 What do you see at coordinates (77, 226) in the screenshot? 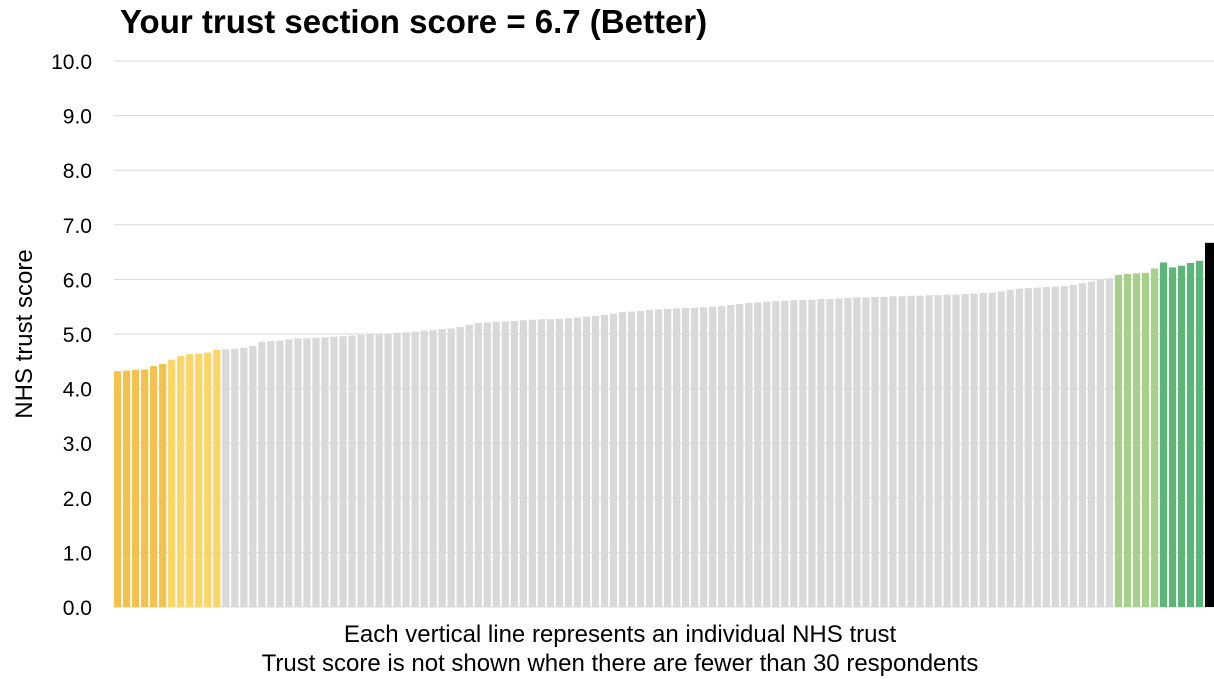
I see `y-tick-label: 7.0` at bounding box center [77, 226].